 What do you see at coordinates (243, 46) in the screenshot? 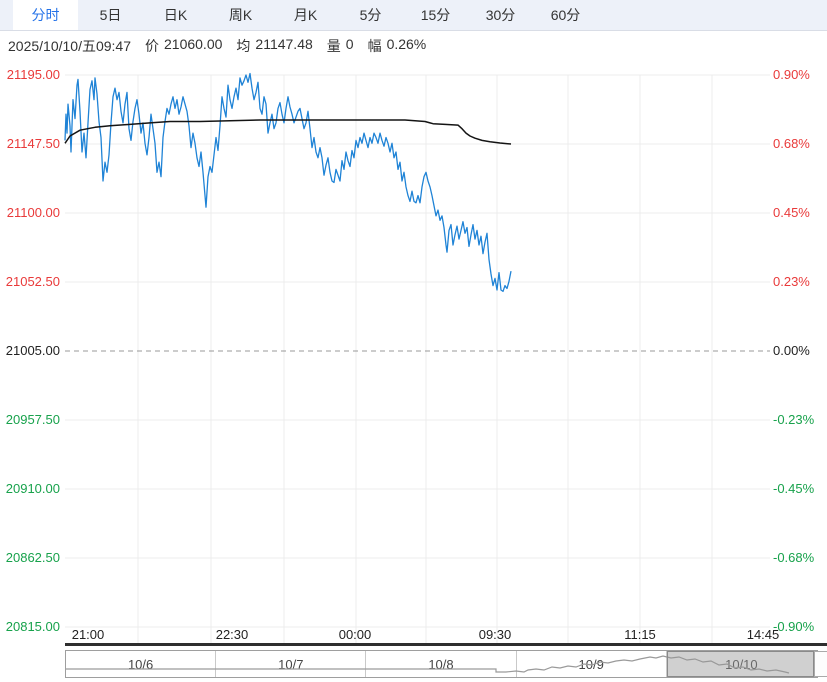
I see `avg-label: 均` at bounding box center [243, 46].